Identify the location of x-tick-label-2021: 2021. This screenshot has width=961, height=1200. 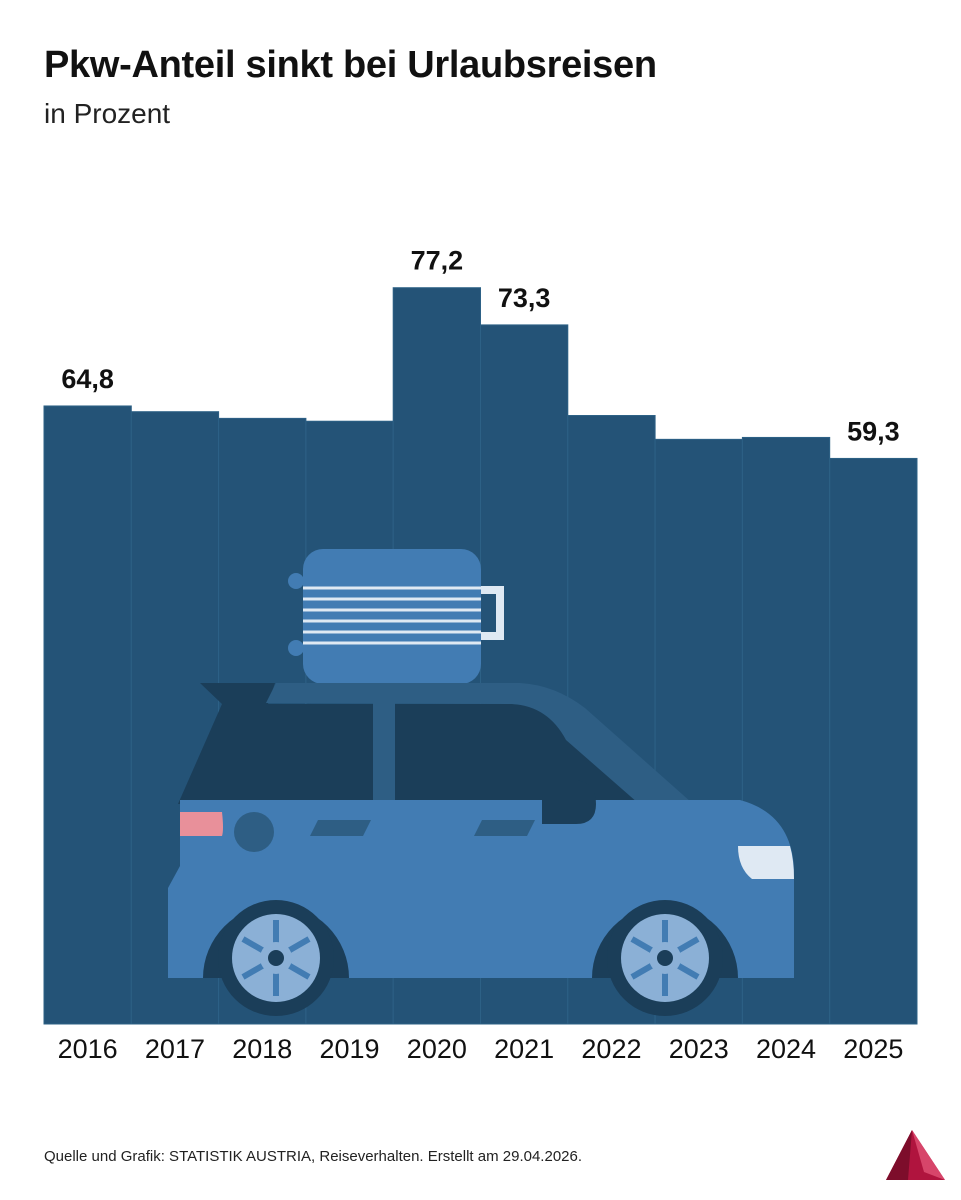
(524, 1049).